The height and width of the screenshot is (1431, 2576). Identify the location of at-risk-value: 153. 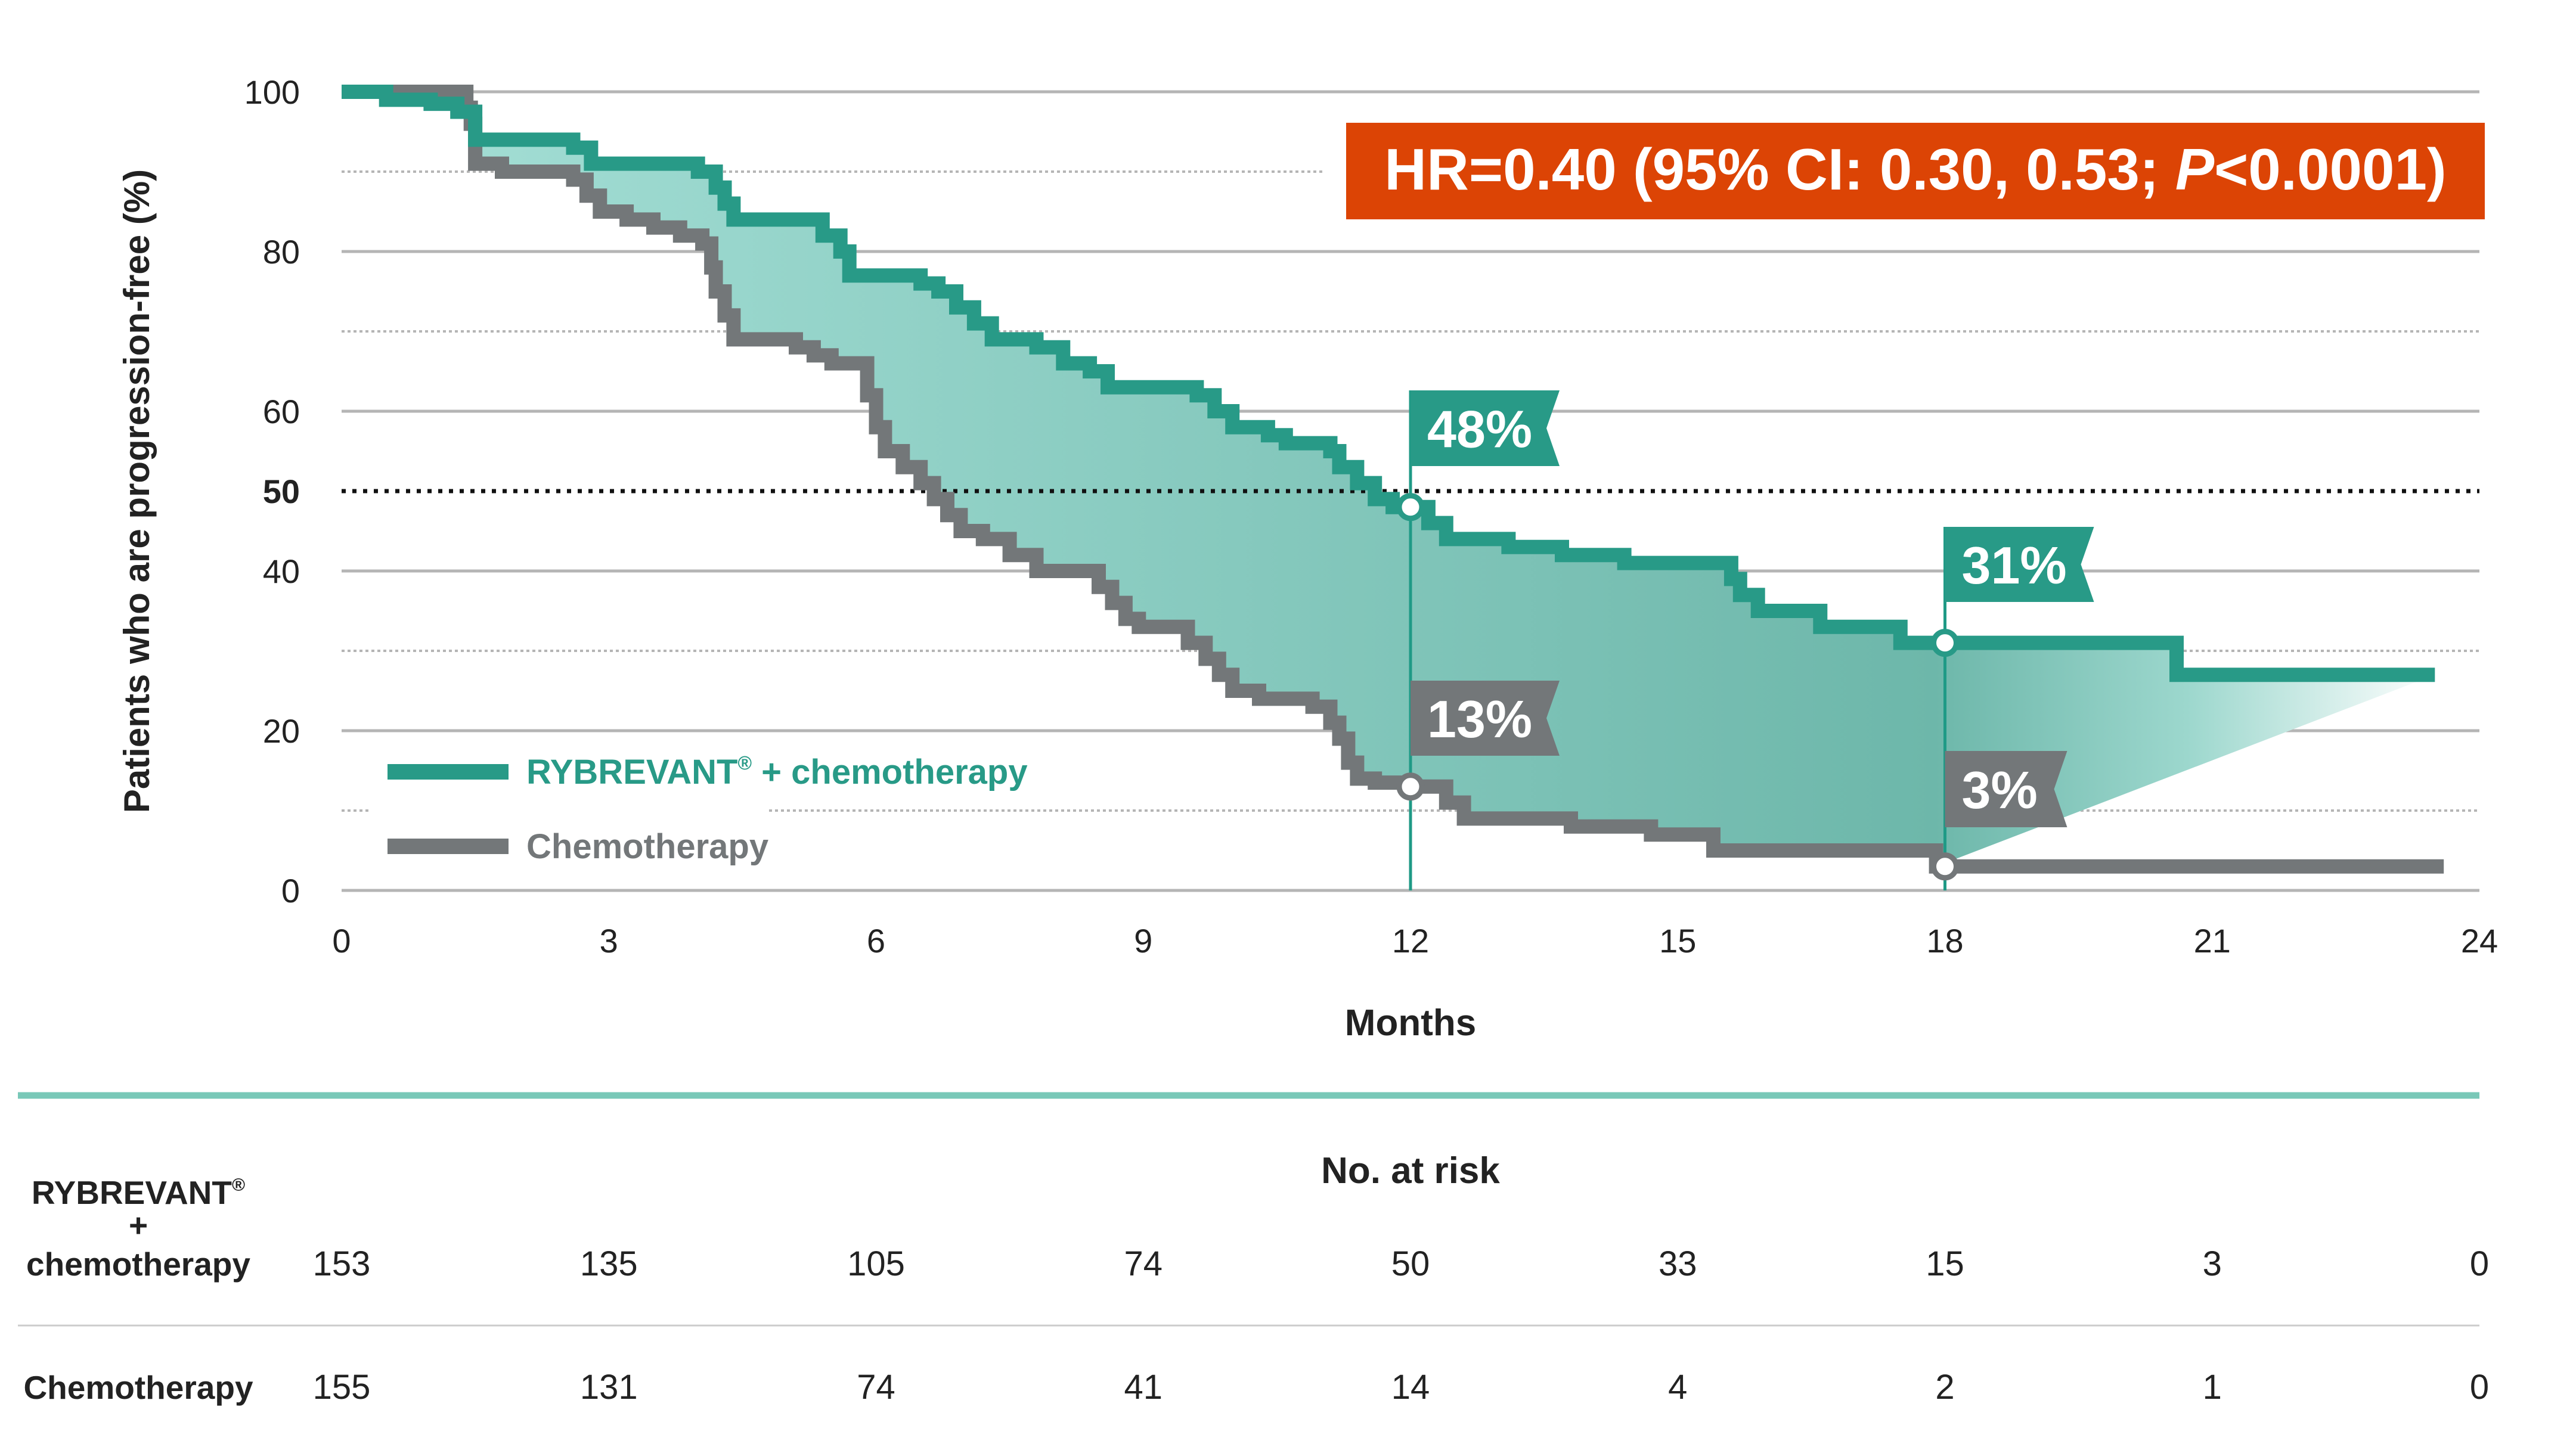
(342, 1263).